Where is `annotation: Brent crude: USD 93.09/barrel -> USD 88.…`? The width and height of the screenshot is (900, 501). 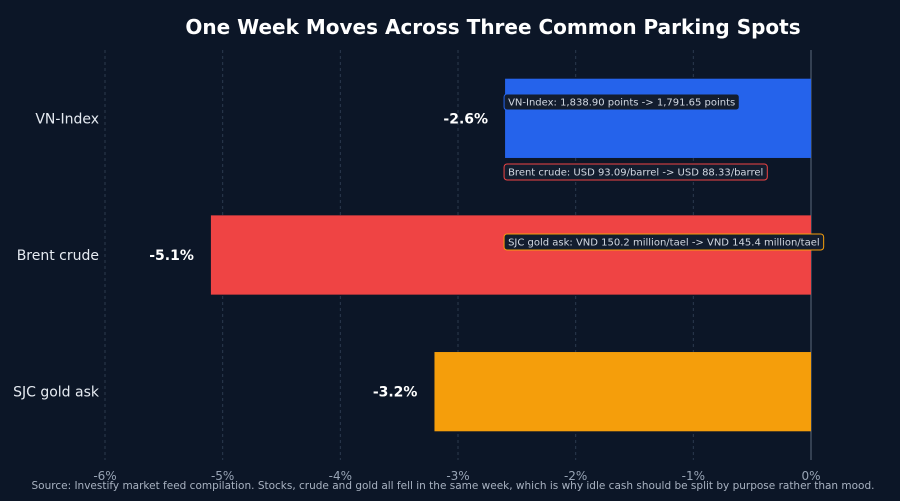
annotation: Brent crude: USD 93.09/barrel -> USD 88.… is located at coordinates (635, 172).